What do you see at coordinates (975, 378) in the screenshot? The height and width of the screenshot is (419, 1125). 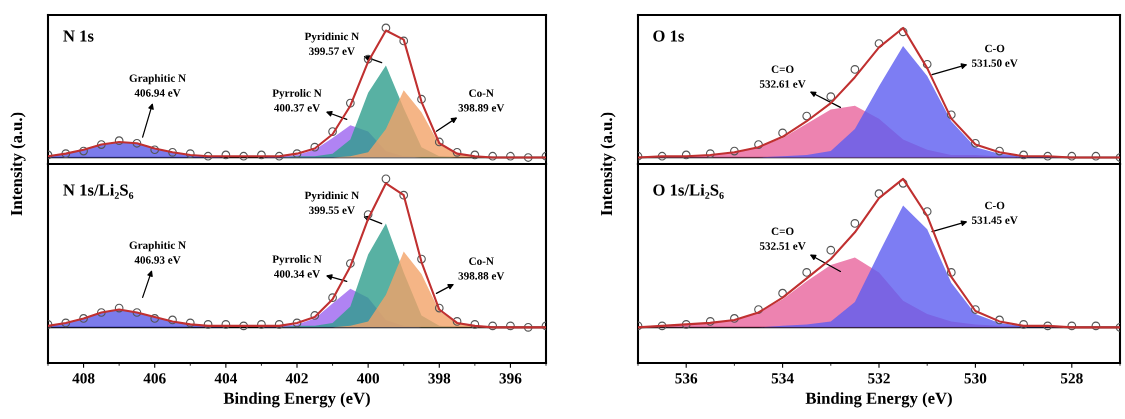 I see `x-tick-label: 530` at bounding box center [975, 378].